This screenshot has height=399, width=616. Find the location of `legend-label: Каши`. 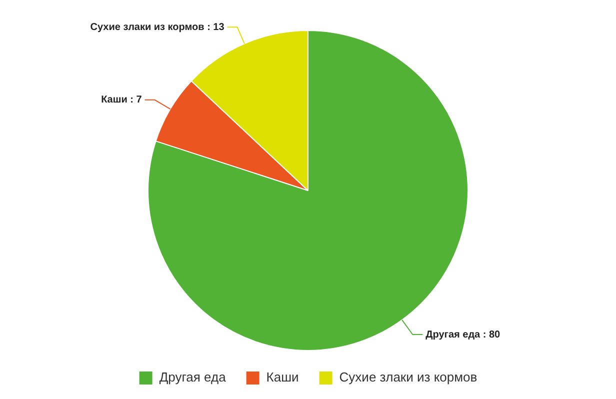

legend-label: Каши is located at coordinates (282, 377).